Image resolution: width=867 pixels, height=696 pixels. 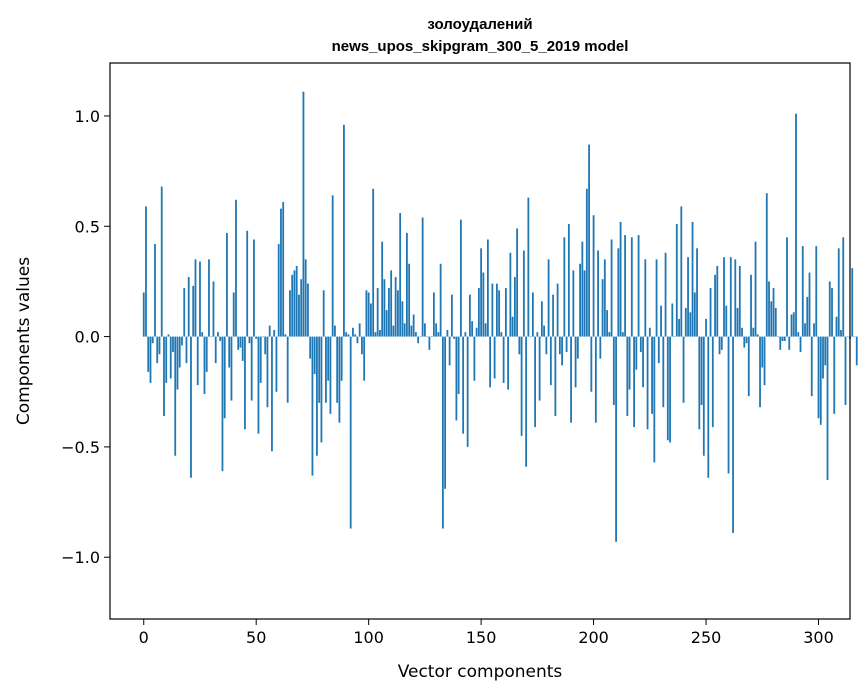 What do you see at coordinates (480, 46) in the screenshot?
I see `chart-title-line2: news_upos_skipgram_300_5_2019 model` at bounding box center [480, 46].